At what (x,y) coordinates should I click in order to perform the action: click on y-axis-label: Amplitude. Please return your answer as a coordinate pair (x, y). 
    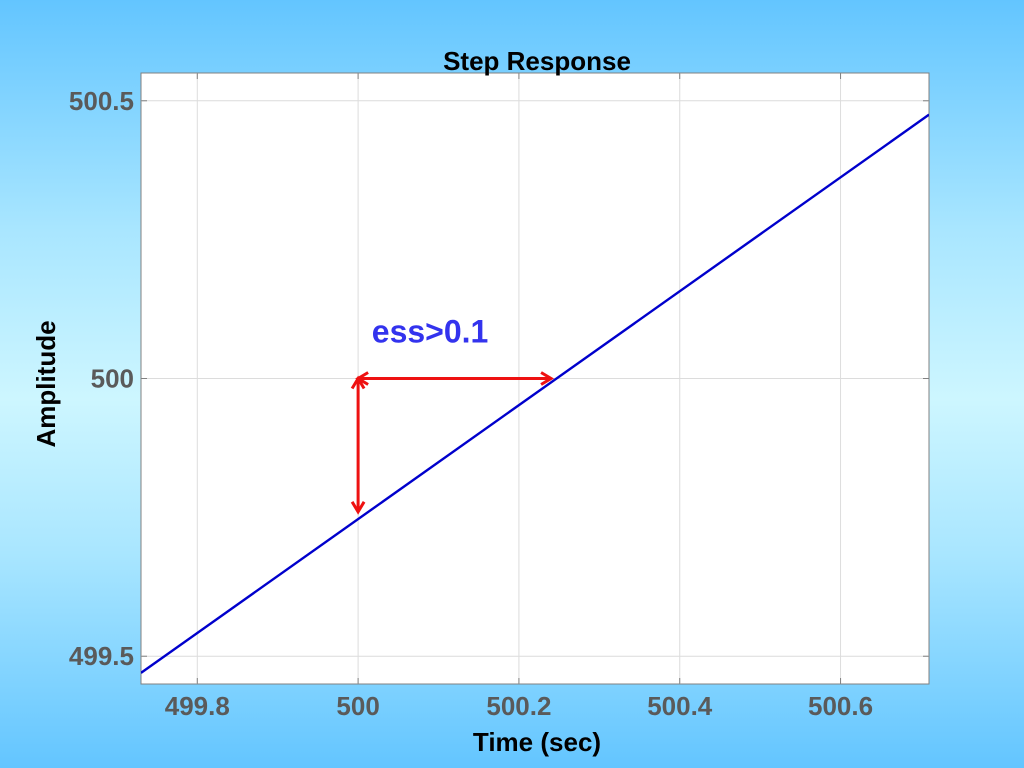
    Looking at the image, I should click on (46, 383).